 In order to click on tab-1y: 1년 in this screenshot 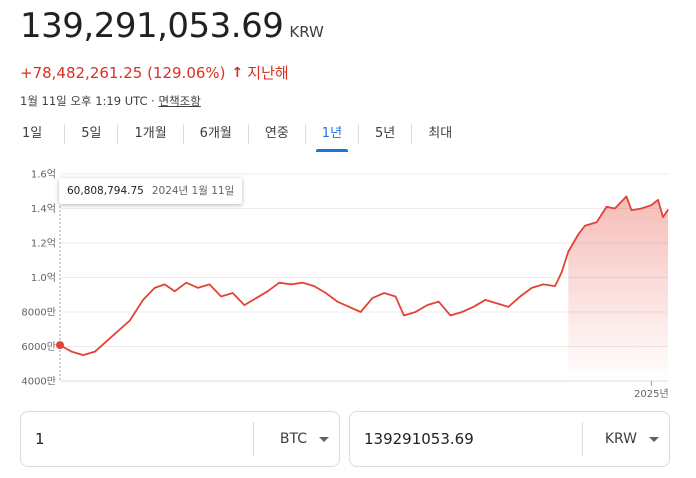, I will do `click(332, 137)`.